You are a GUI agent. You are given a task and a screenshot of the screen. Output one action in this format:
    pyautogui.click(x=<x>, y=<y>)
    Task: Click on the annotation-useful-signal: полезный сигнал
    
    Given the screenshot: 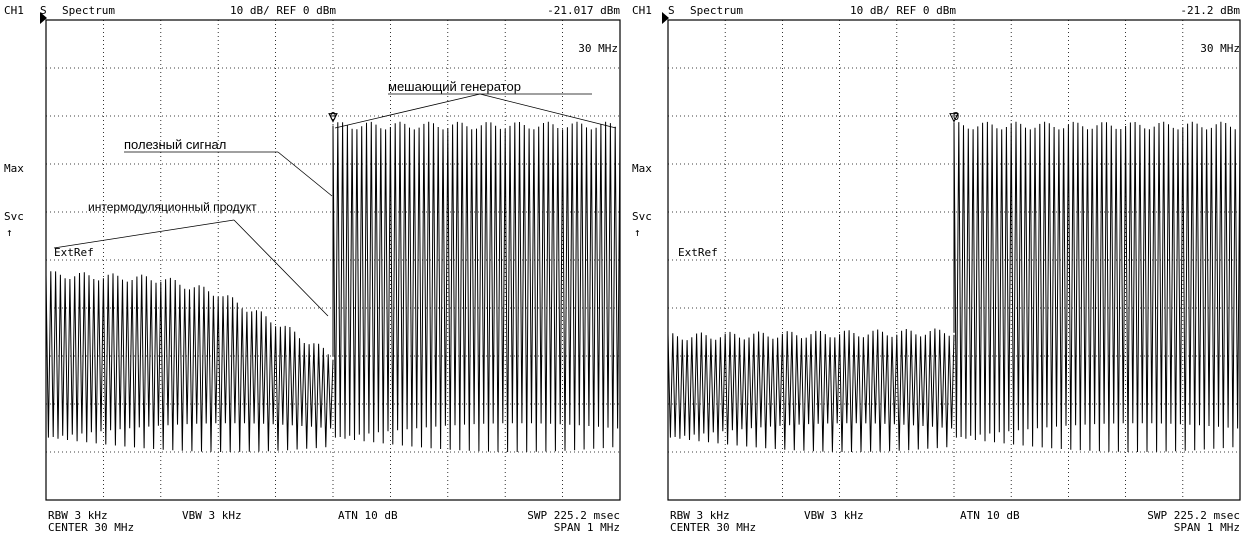 What is the action you would take?
    pyautogui.click(x=175, y=144)
    